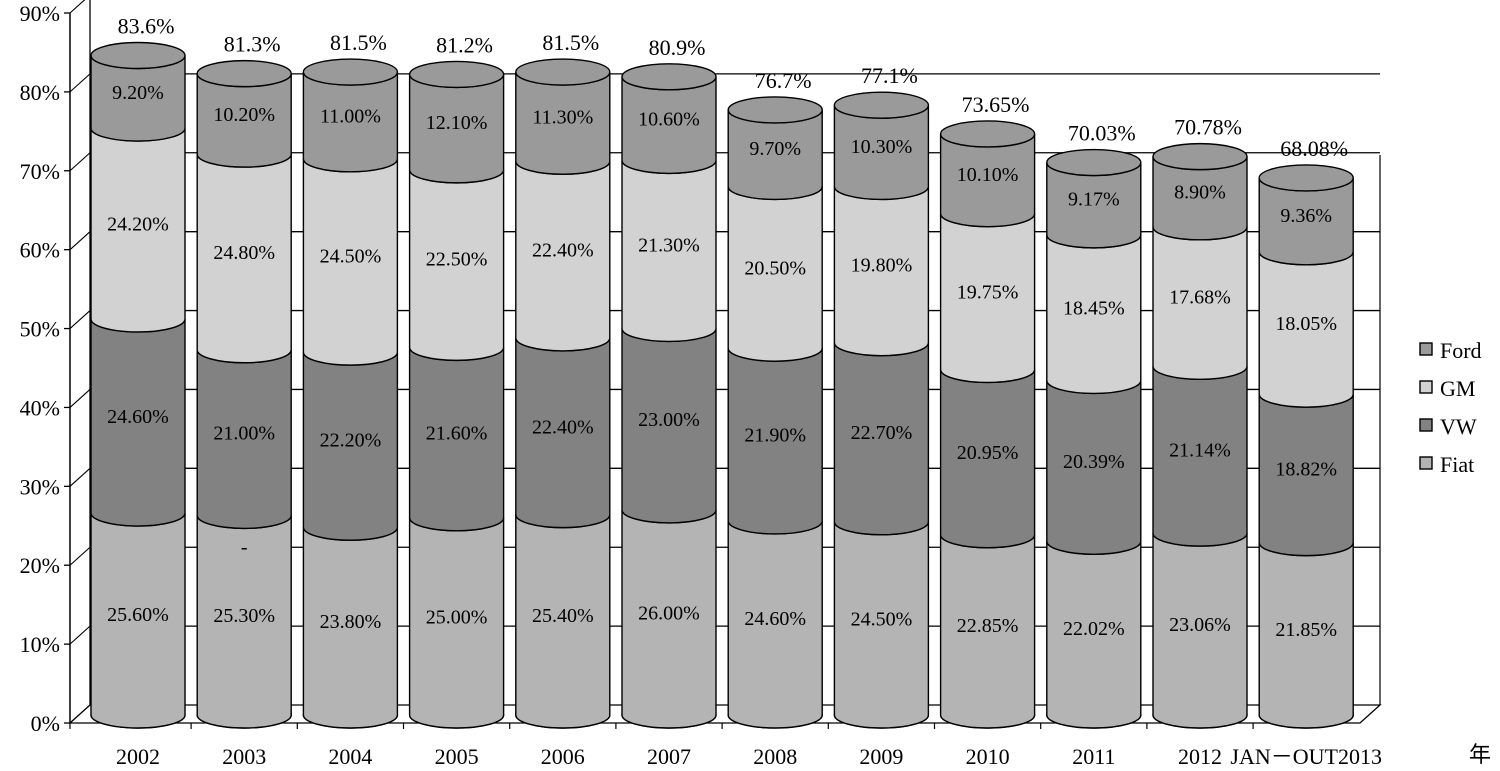 The height and width of the screenshot is (771, 1500). What do you see at coordinates (1094, 309) in the screenshot?
I see `data-label-gm: 18.45%` at bounding box center [1094, 309].